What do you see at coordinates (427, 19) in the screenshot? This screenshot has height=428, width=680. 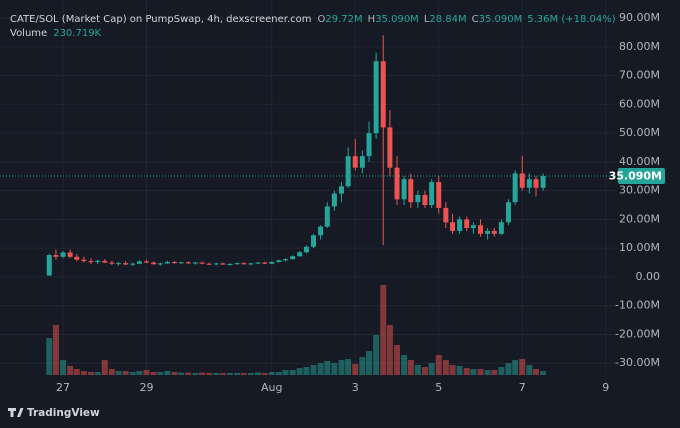 I see `ohlc-key: L` at bounding box center [427, 19].